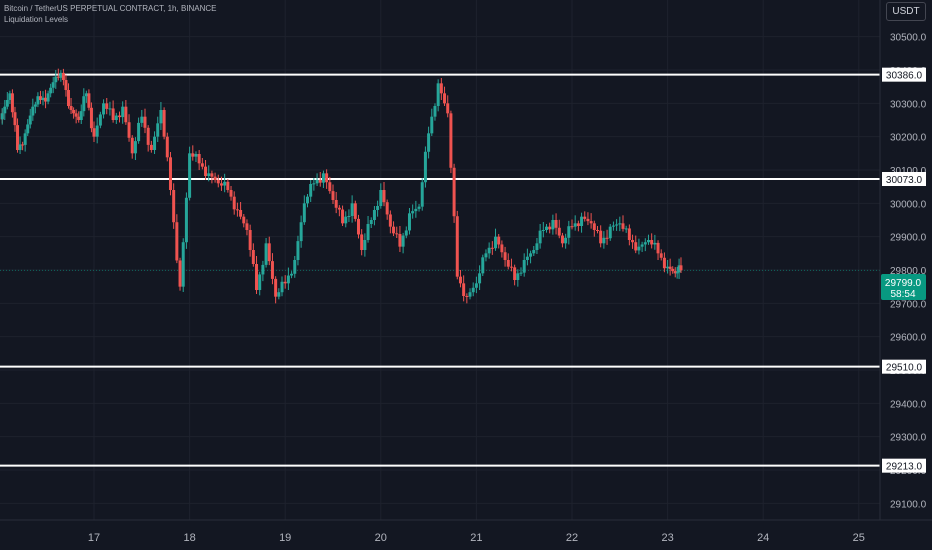 This screenshot has height=550, width=932. Describe the element at coordinates (381, 538) in the screenshot. I see `x-tick-label: 20` at that location.